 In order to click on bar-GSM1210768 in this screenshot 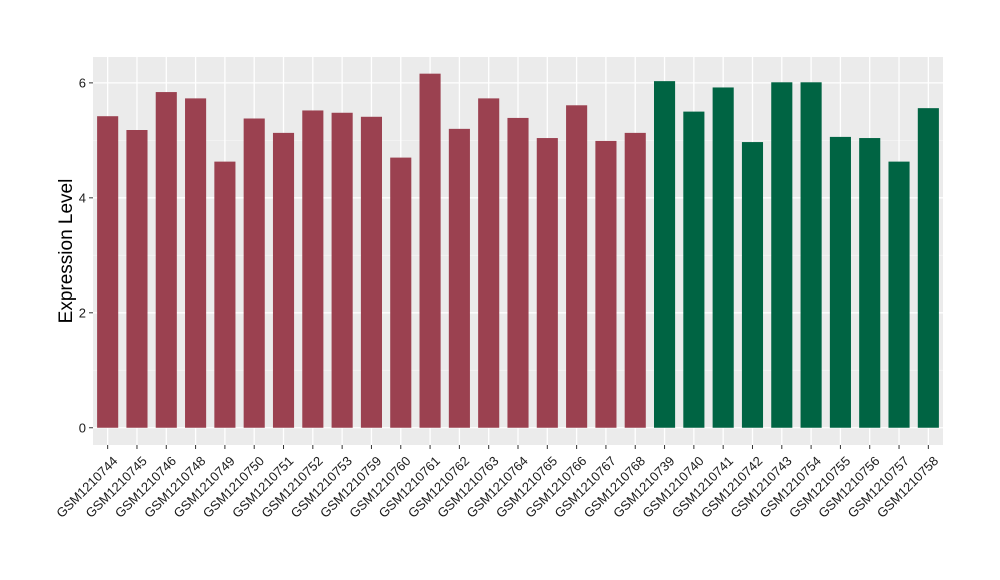, I will do `click(635, 280)`.